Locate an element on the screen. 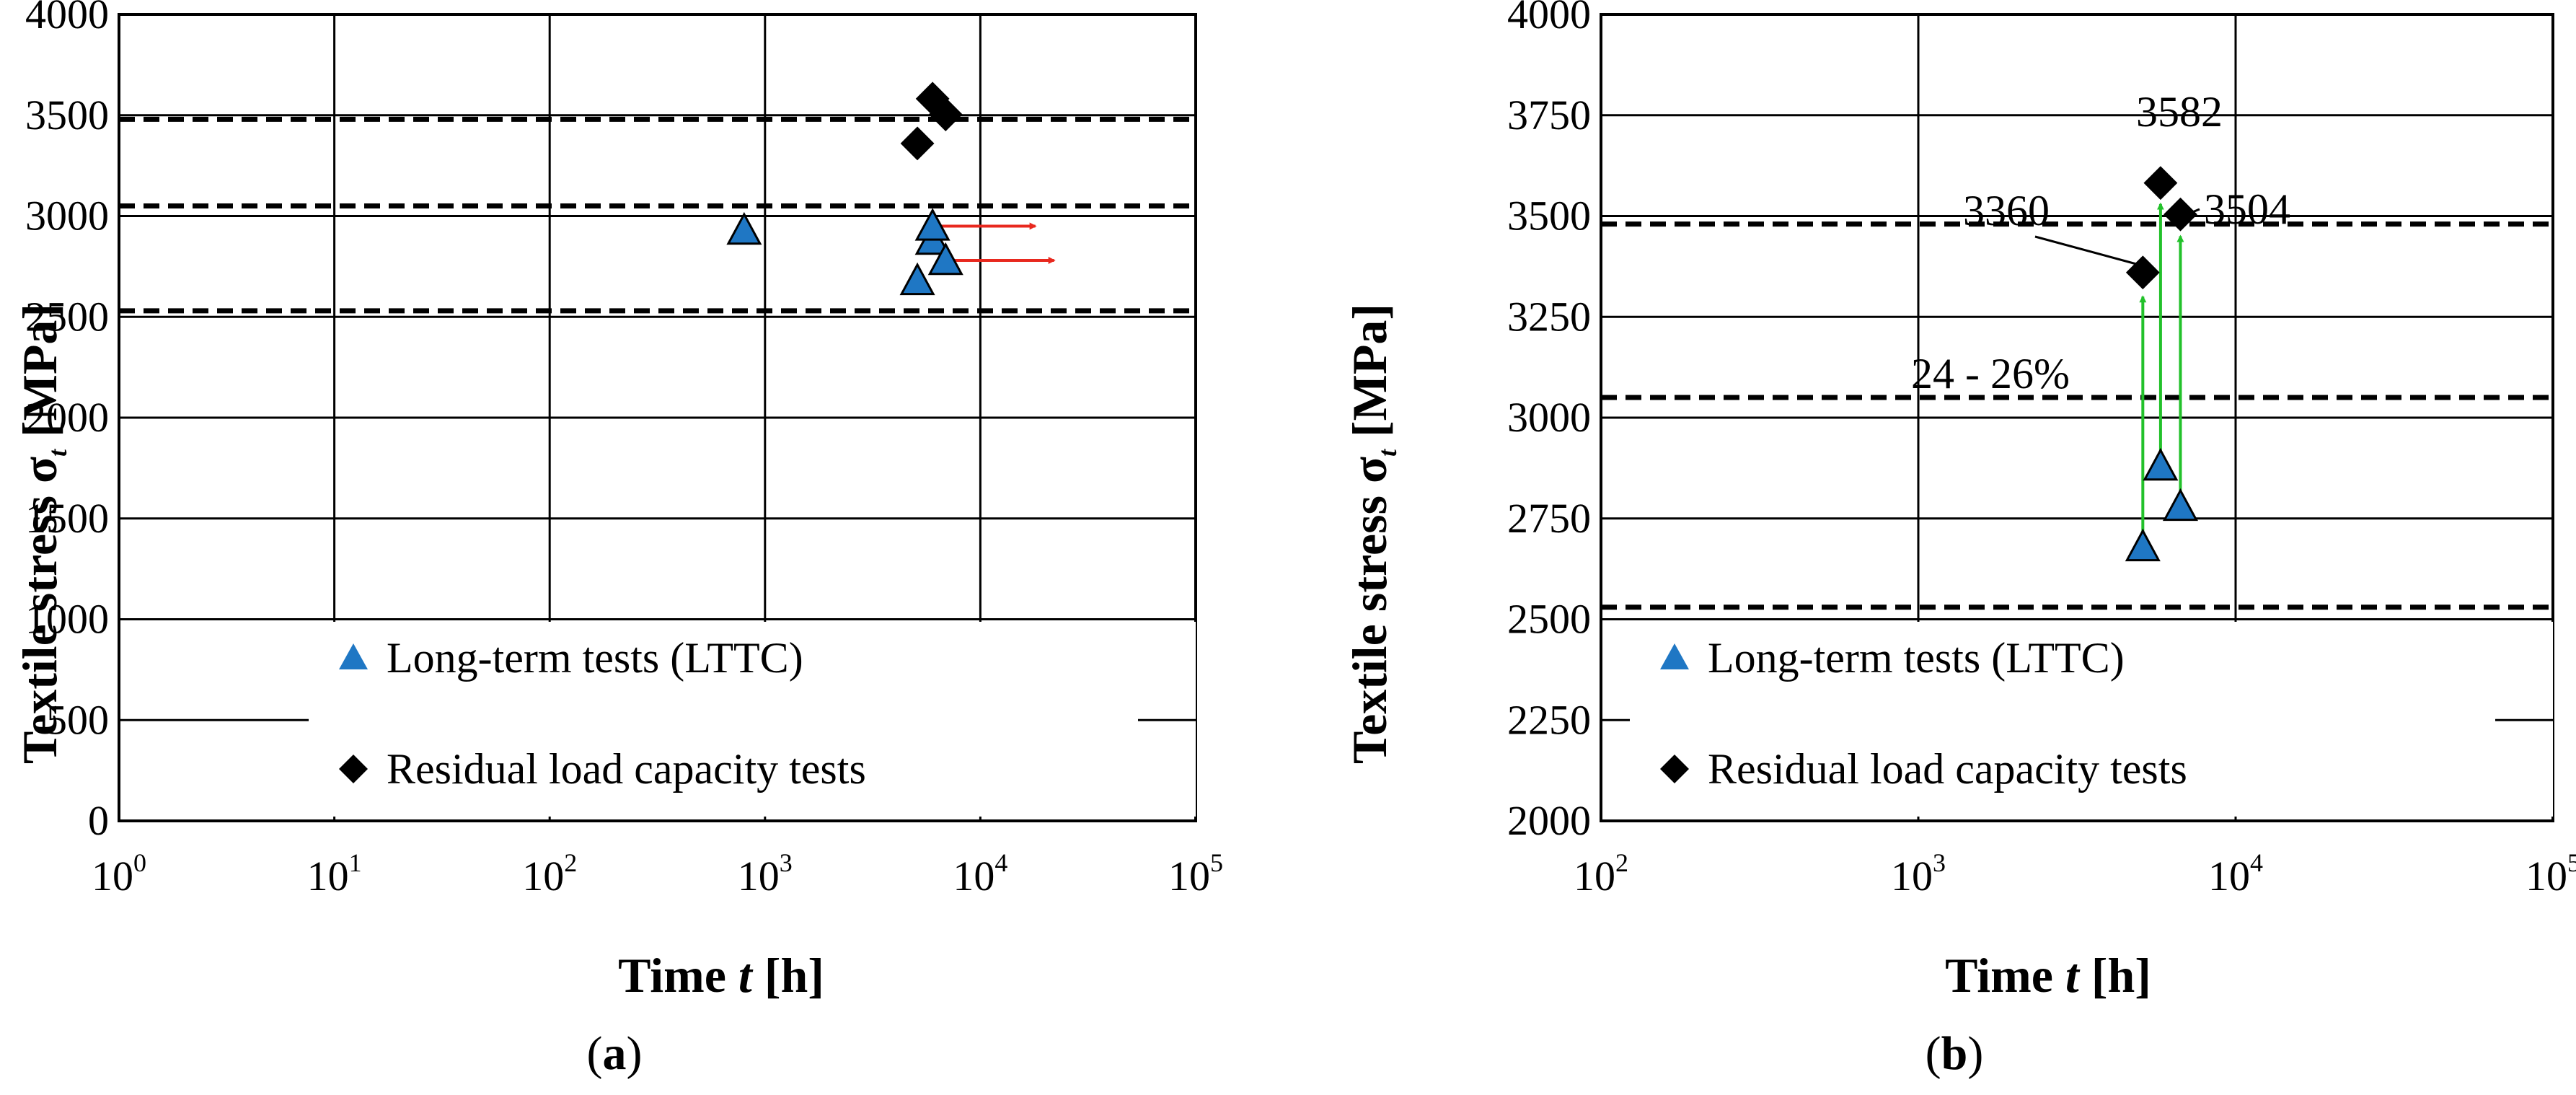 The height and width of the screenshot is (1095, 2576). y-tick-label: 3250 is located at coordinates (1549, 317).